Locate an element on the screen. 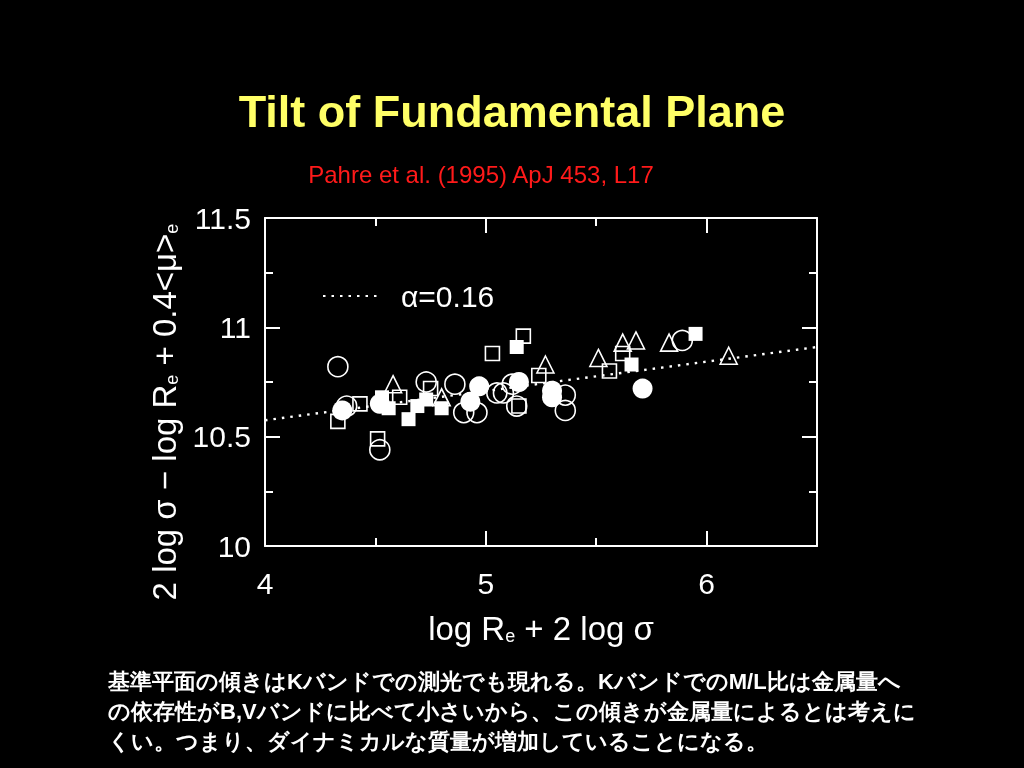 This screenshot has width=1024, height=768. y-axis-title: 2 log σ − log Re + 0.4<μ>e is located at coordinates (164, 412).